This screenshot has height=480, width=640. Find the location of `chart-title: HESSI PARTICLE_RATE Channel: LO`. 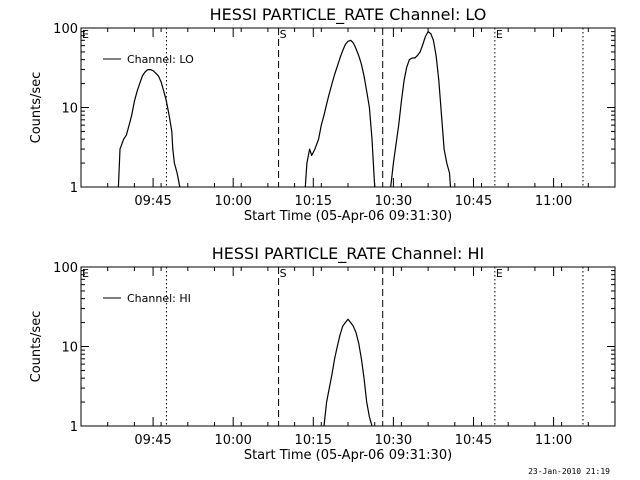

chart-title: HESSI PARTICLE_RATE Channel: LO is located at coordinates (348, 15).